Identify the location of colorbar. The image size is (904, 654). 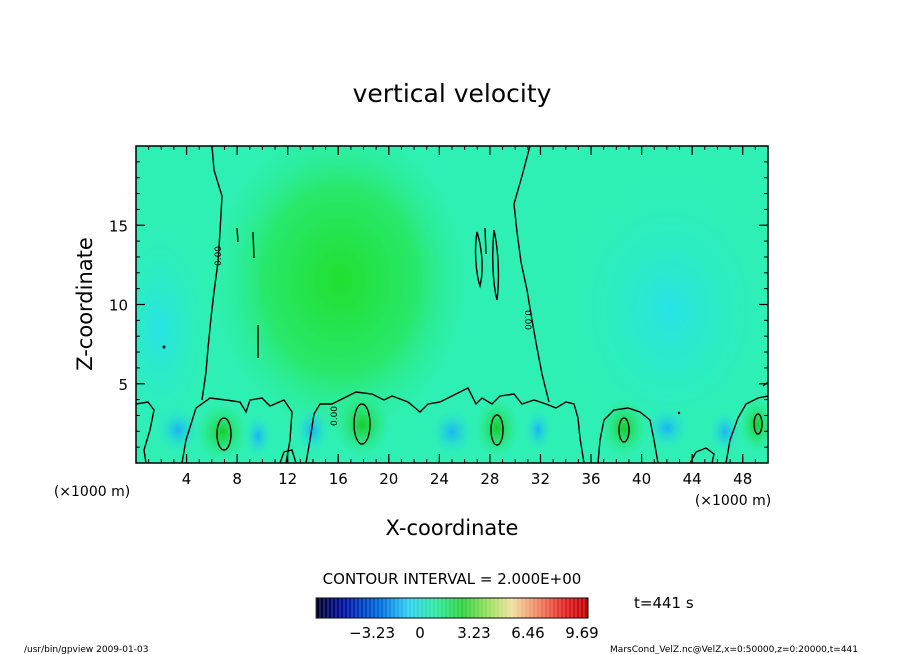
(452, 608).